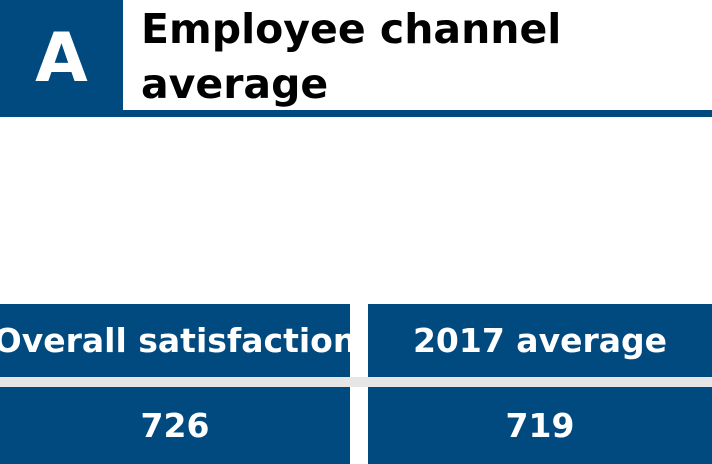 Image resolution: width=712 pixels, height=464 pixels. Describe the element at coordinates (540, 340) in the screenshot. I see `average-label: 2017 average` at that location.